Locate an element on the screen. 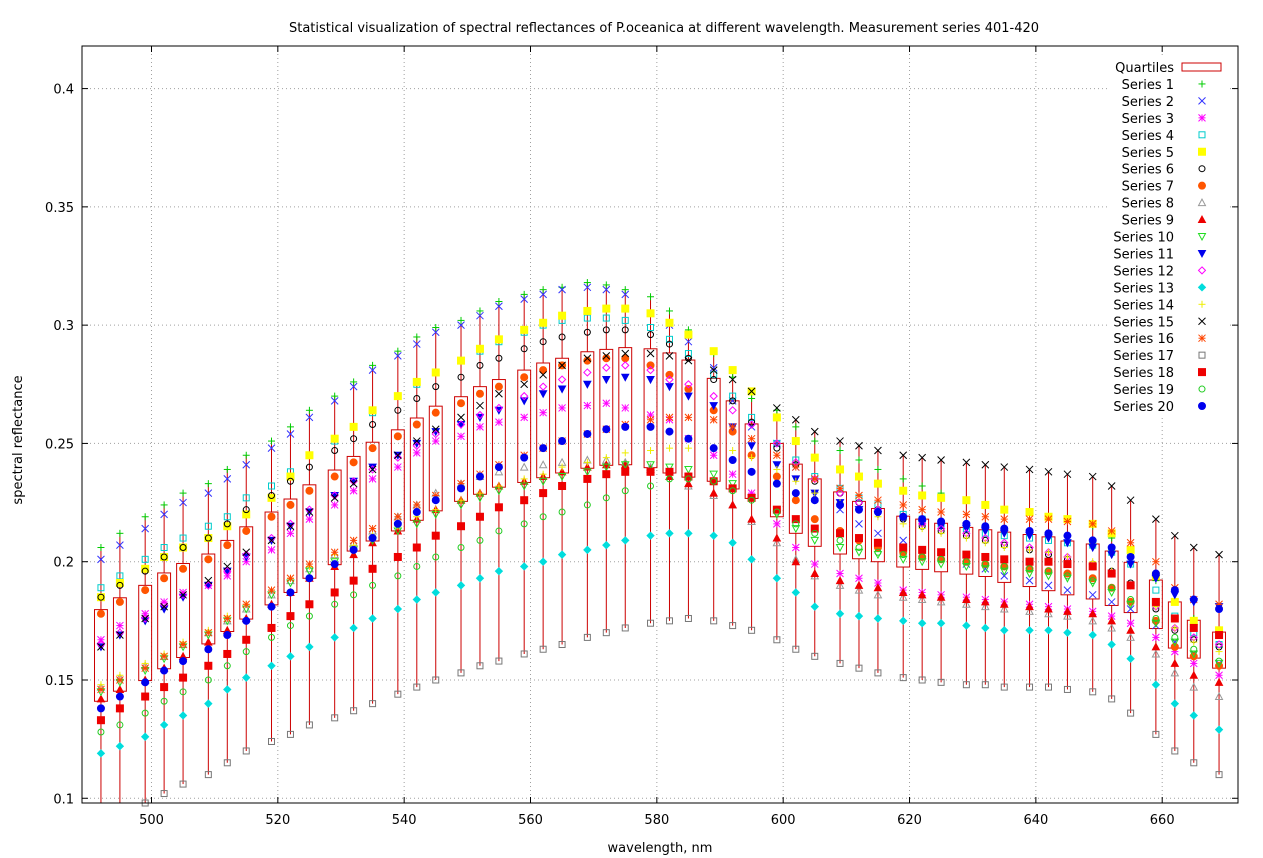  x-tick-label: 540 is located at coordinates (404, 820).